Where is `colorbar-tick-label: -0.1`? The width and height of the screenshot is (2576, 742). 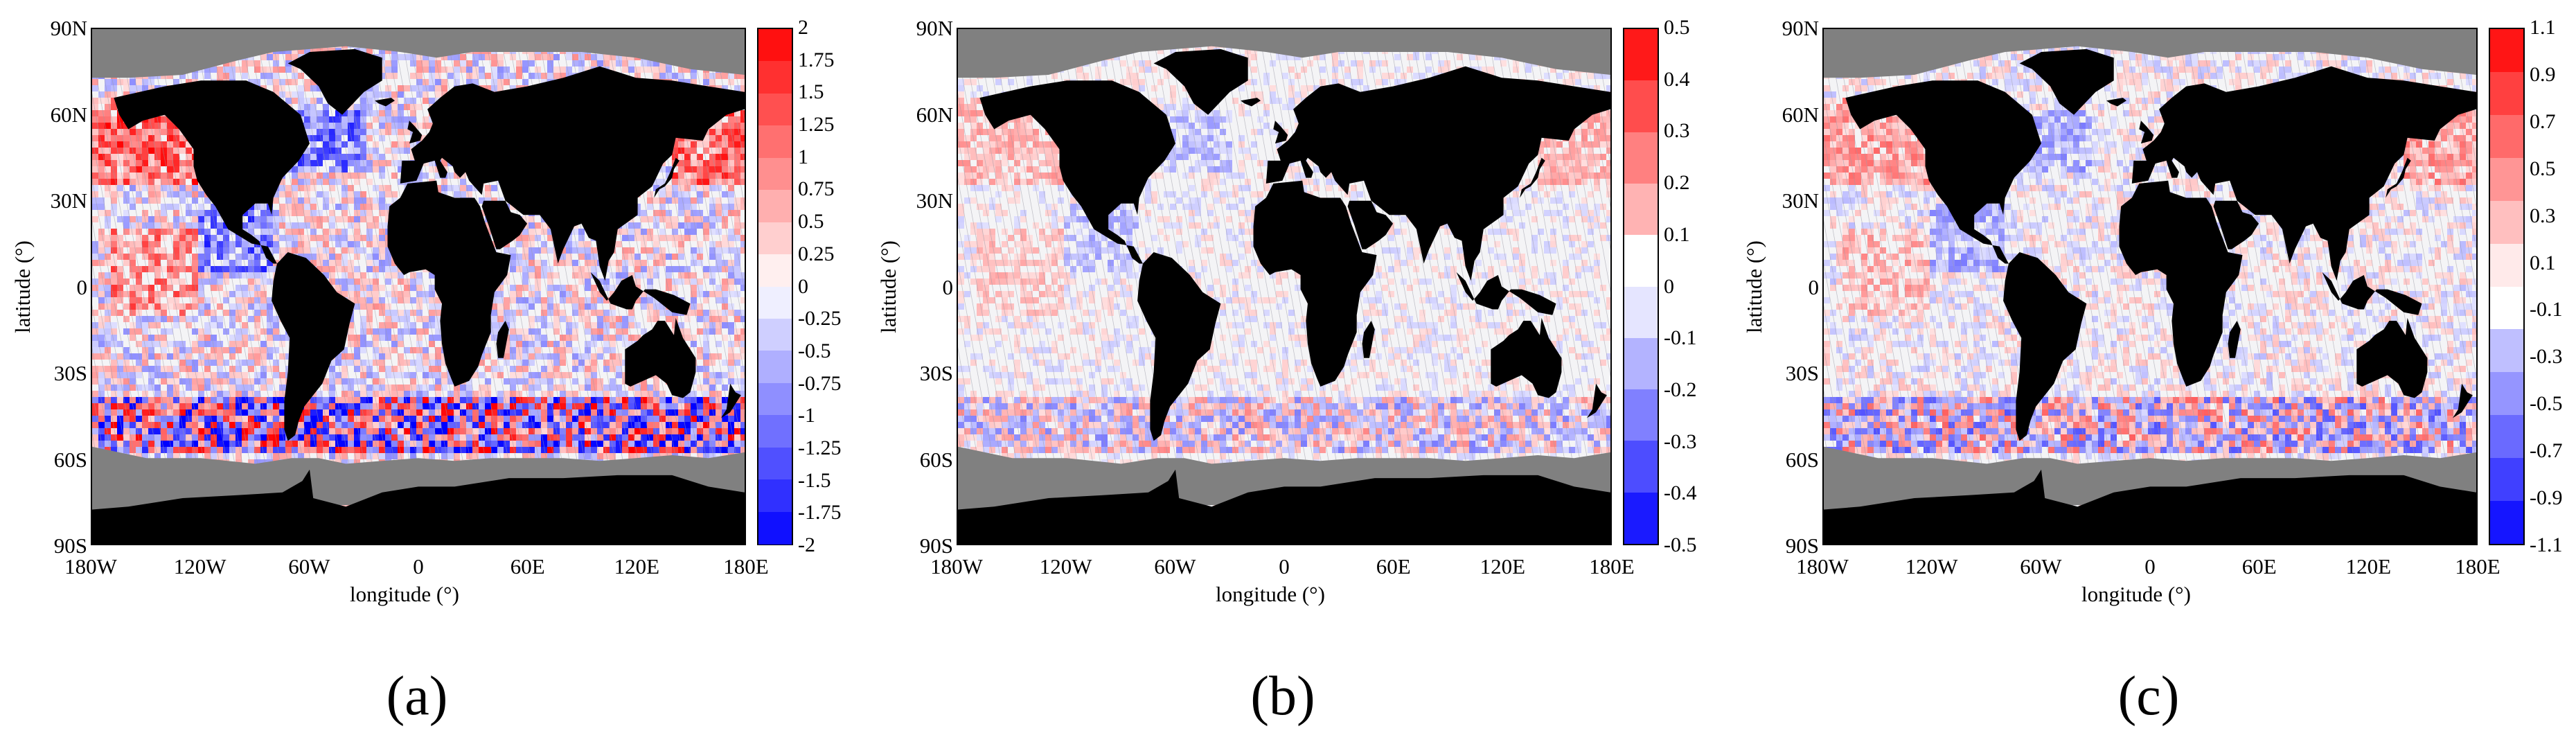 colorbar-tick-label: -0.1 is located at coordinates (2546, 309).